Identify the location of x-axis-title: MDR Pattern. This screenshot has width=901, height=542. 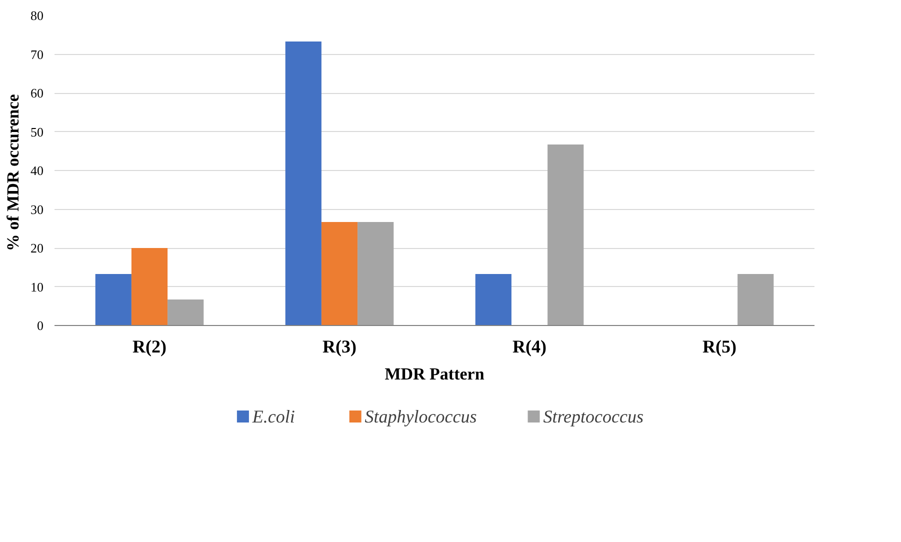
(434, 374).